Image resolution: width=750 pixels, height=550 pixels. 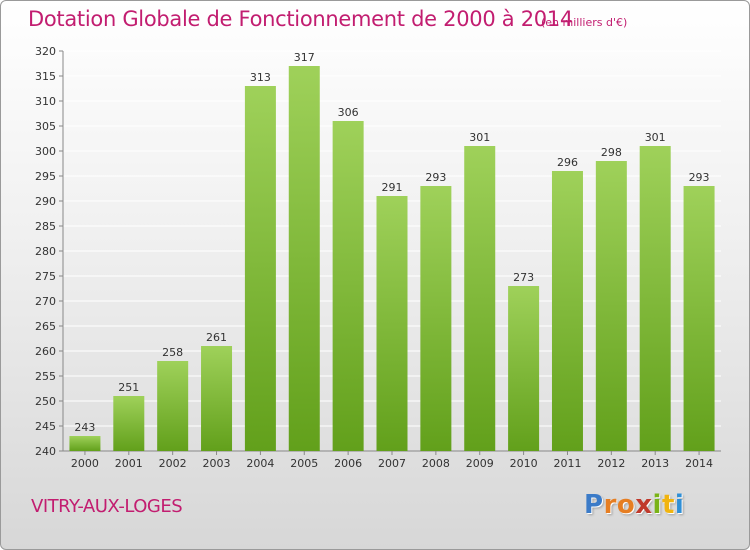 I want to click on y-tick-label: 285, so click(x=45, y=226).